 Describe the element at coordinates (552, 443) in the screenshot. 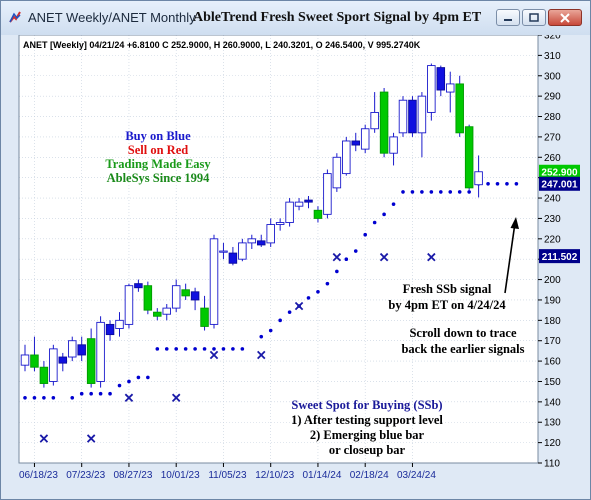

I see `y-tick-label: 120` at that location.